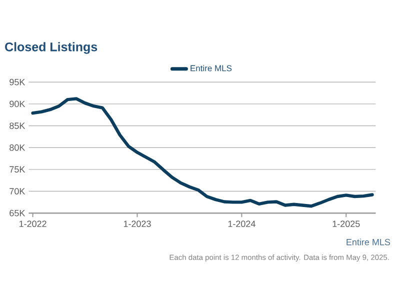 Image resolution: width=400 pixels, height=300 pixels. Describe the element at coordinates (51, 48) in the screenshot. I see `chart-title: Closed Listings` at that location.